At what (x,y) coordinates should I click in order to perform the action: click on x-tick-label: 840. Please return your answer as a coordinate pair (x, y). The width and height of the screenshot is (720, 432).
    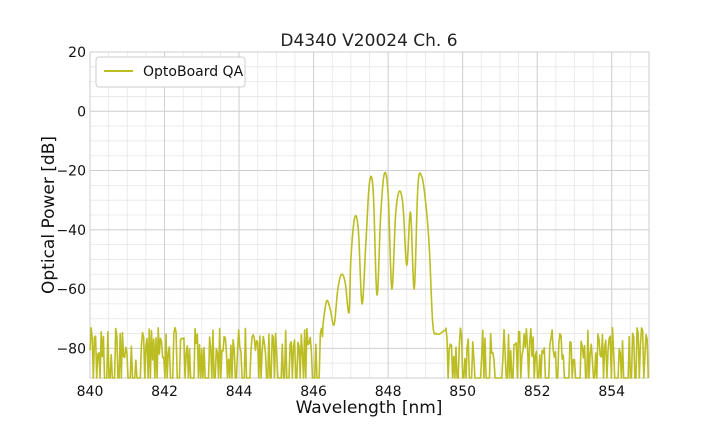
    Looking at the image, I should click on (90, 392).